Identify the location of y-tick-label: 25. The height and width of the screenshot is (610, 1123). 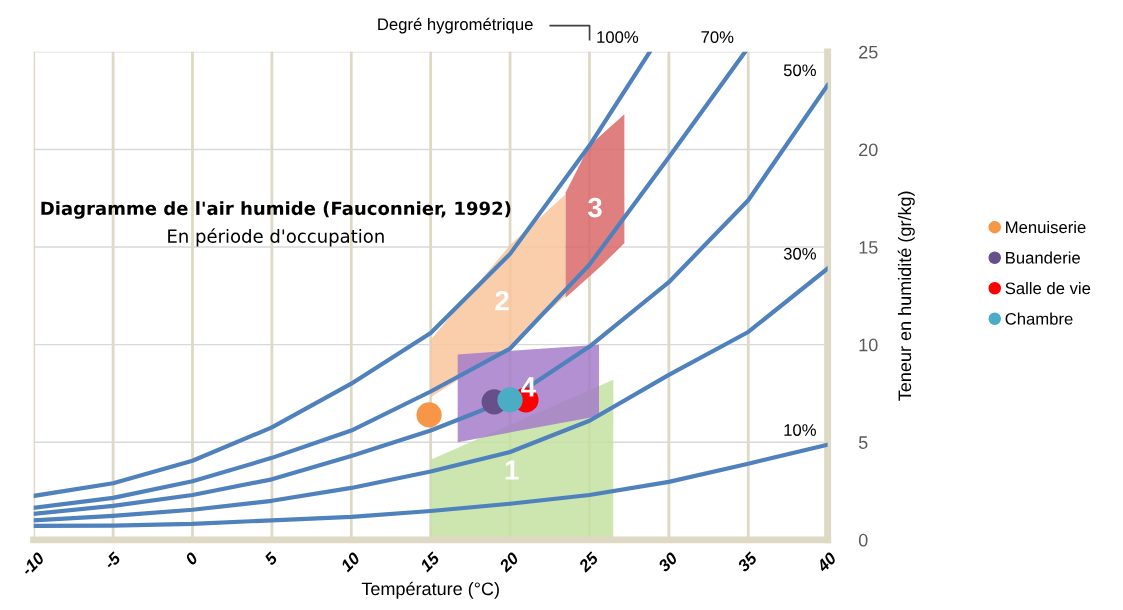
(868, 52).